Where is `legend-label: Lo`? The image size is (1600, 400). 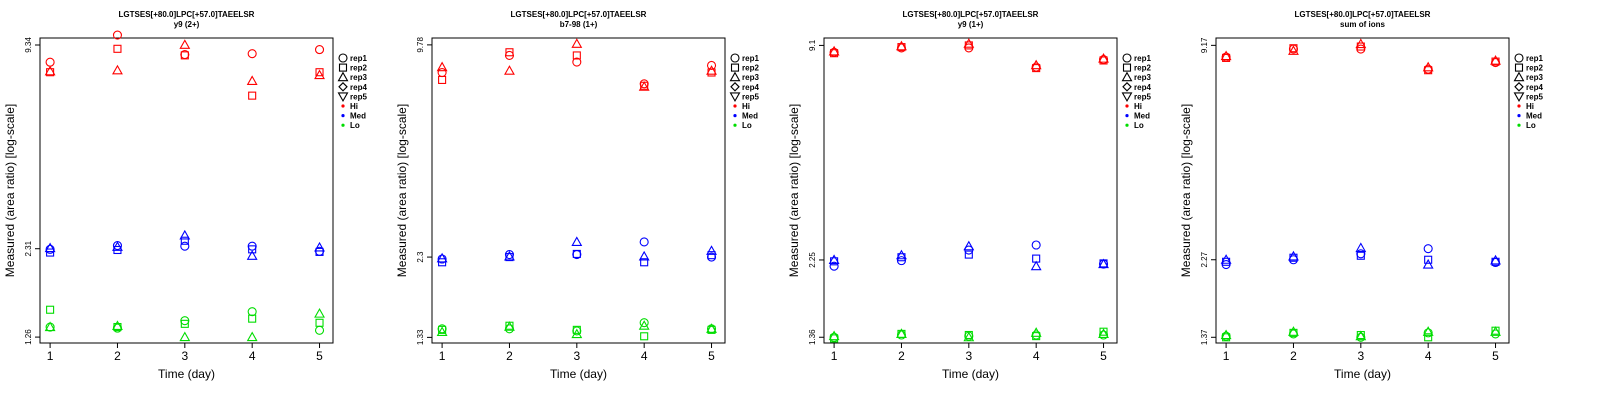
legend-label: Lo is located at coordinates (1139, 125).